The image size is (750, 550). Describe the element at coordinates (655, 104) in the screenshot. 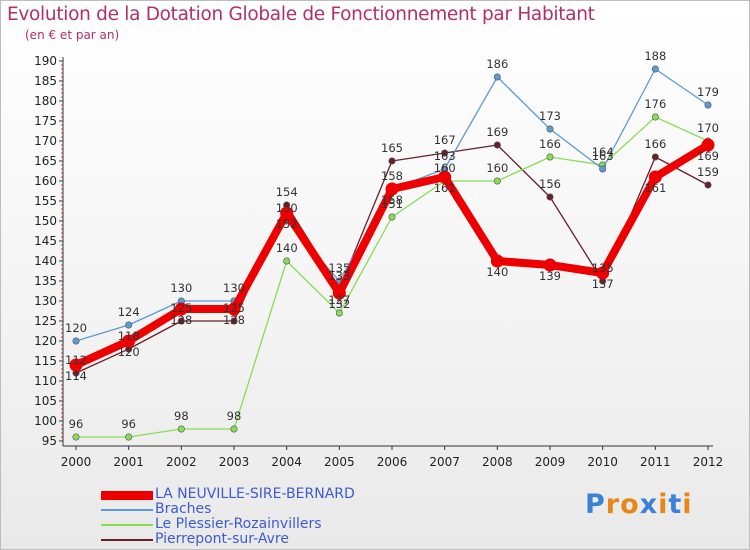

I see `series-2-label-11: 176` at that location.